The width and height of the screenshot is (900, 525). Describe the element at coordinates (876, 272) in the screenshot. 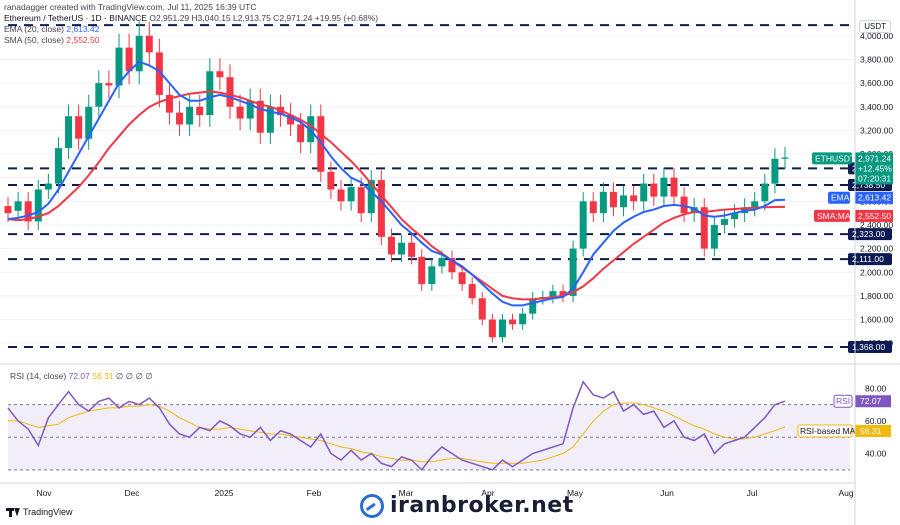

I see `price-tick-label: 2,000.00` at that location.